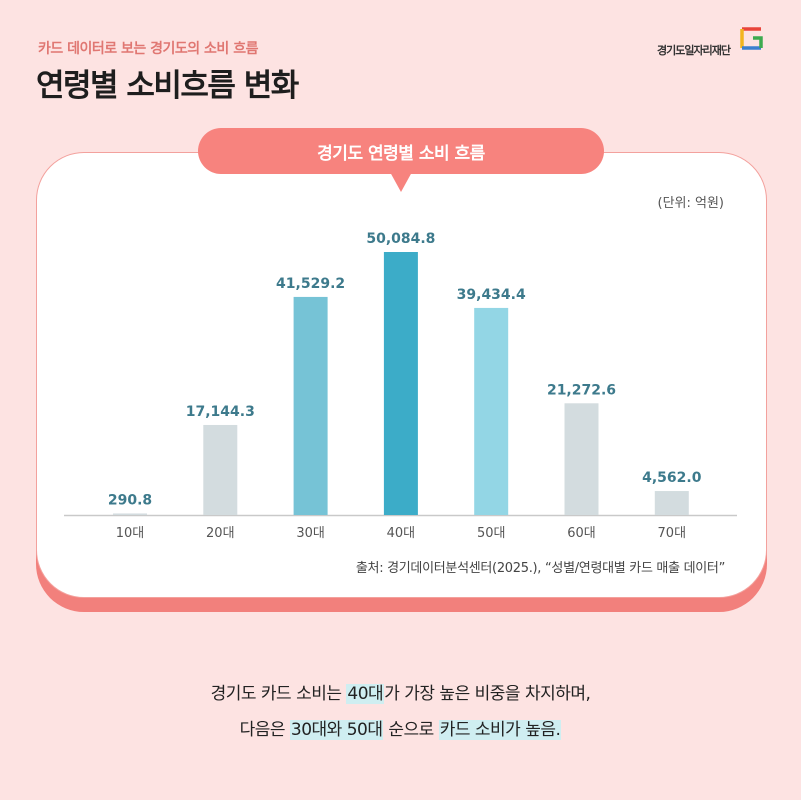  Describe the element at coordinates (336, 730) in the screenshot. I see `summary-highlight: 30대와 50대` at that location.